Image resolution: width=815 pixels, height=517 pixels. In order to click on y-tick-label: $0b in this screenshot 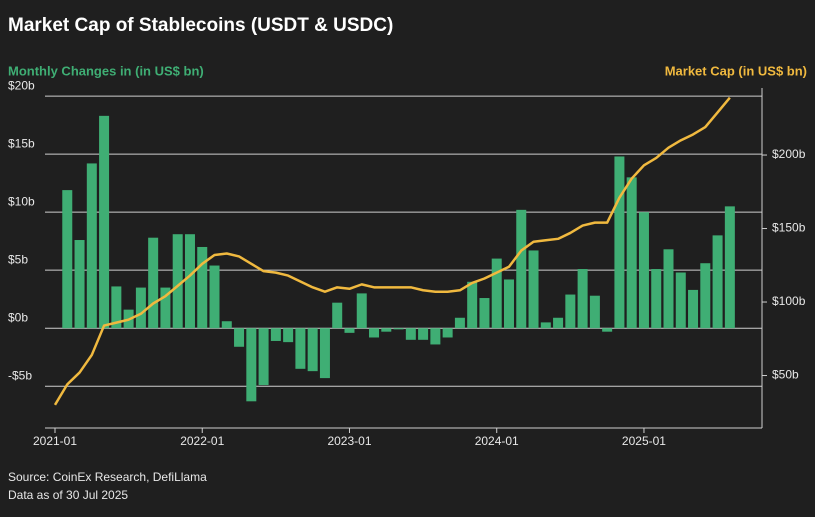, I will do `click(18, 317)`.